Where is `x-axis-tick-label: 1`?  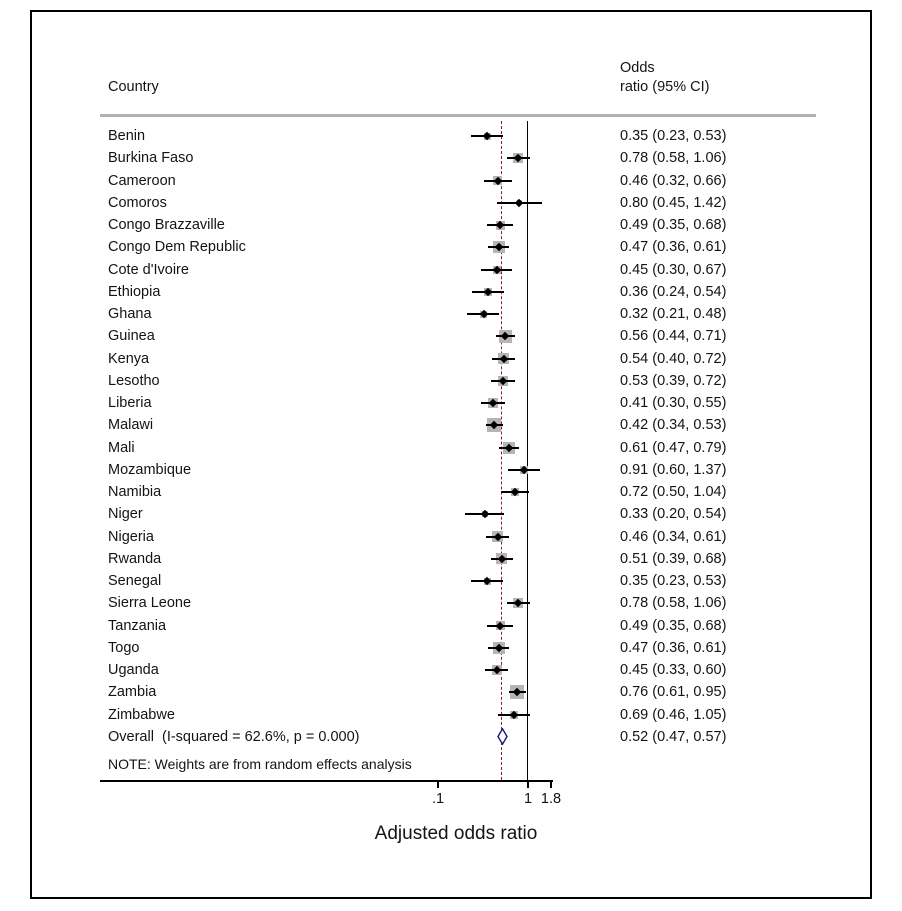 x-axis-tick-label: 1 is located at coordinates (528, 799).